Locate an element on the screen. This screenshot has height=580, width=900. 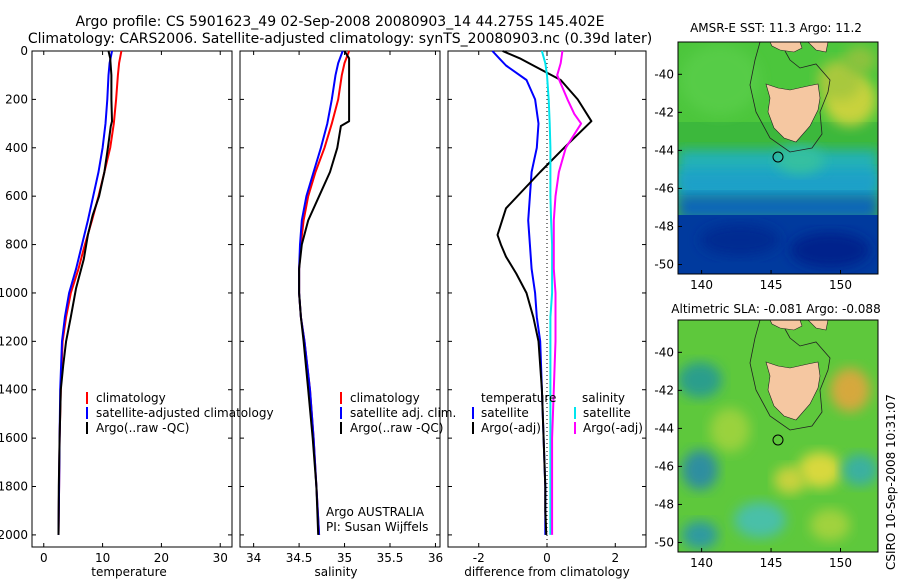
y-tick-label: 400 is located at coordinates (16, 148).